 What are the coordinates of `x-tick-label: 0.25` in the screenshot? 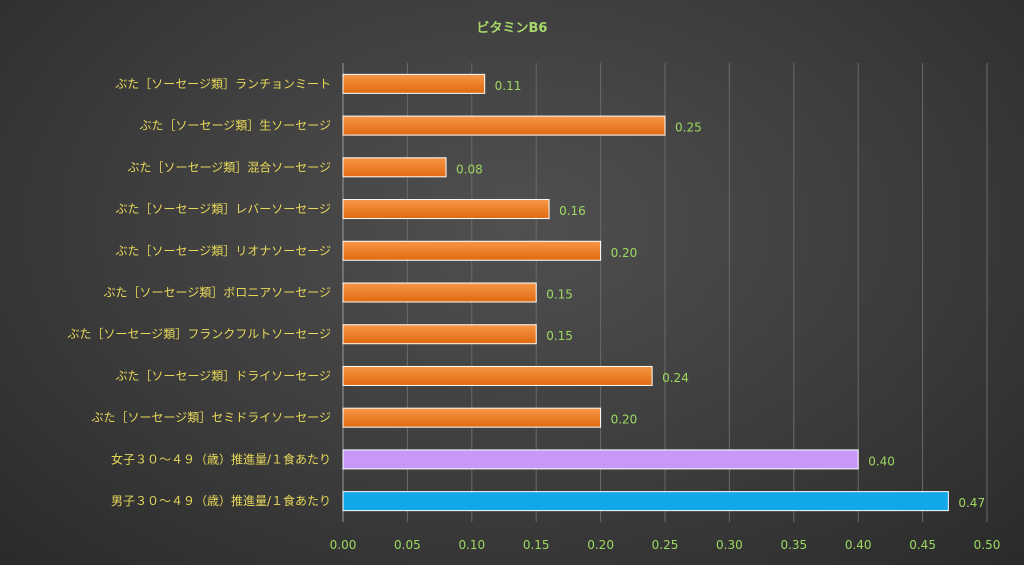 It's located at (665, 545).